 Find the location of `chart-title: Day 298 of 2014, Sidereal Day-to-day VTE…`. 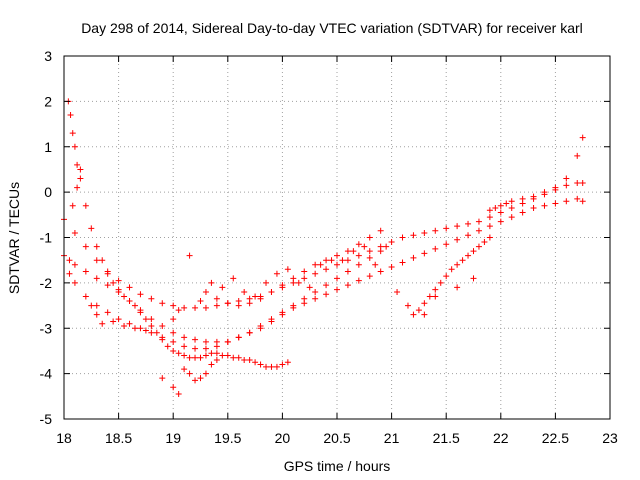

chart-title: Day 298 of 2014, Sidereal Day-to-day VTE… is located at coordinates (332, 28).